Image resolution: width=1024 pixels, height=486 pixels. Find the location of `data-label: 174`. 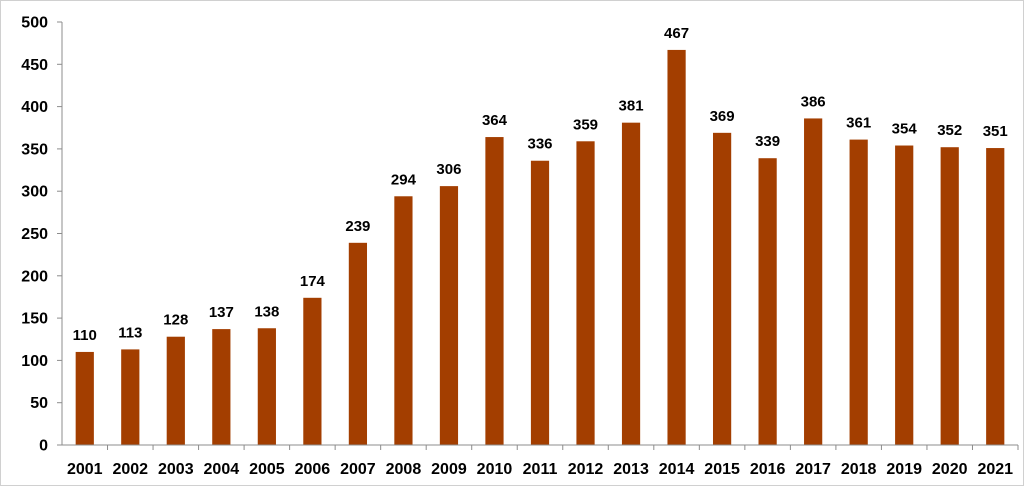

data-label: 174 is located at coordinates (313, 281).